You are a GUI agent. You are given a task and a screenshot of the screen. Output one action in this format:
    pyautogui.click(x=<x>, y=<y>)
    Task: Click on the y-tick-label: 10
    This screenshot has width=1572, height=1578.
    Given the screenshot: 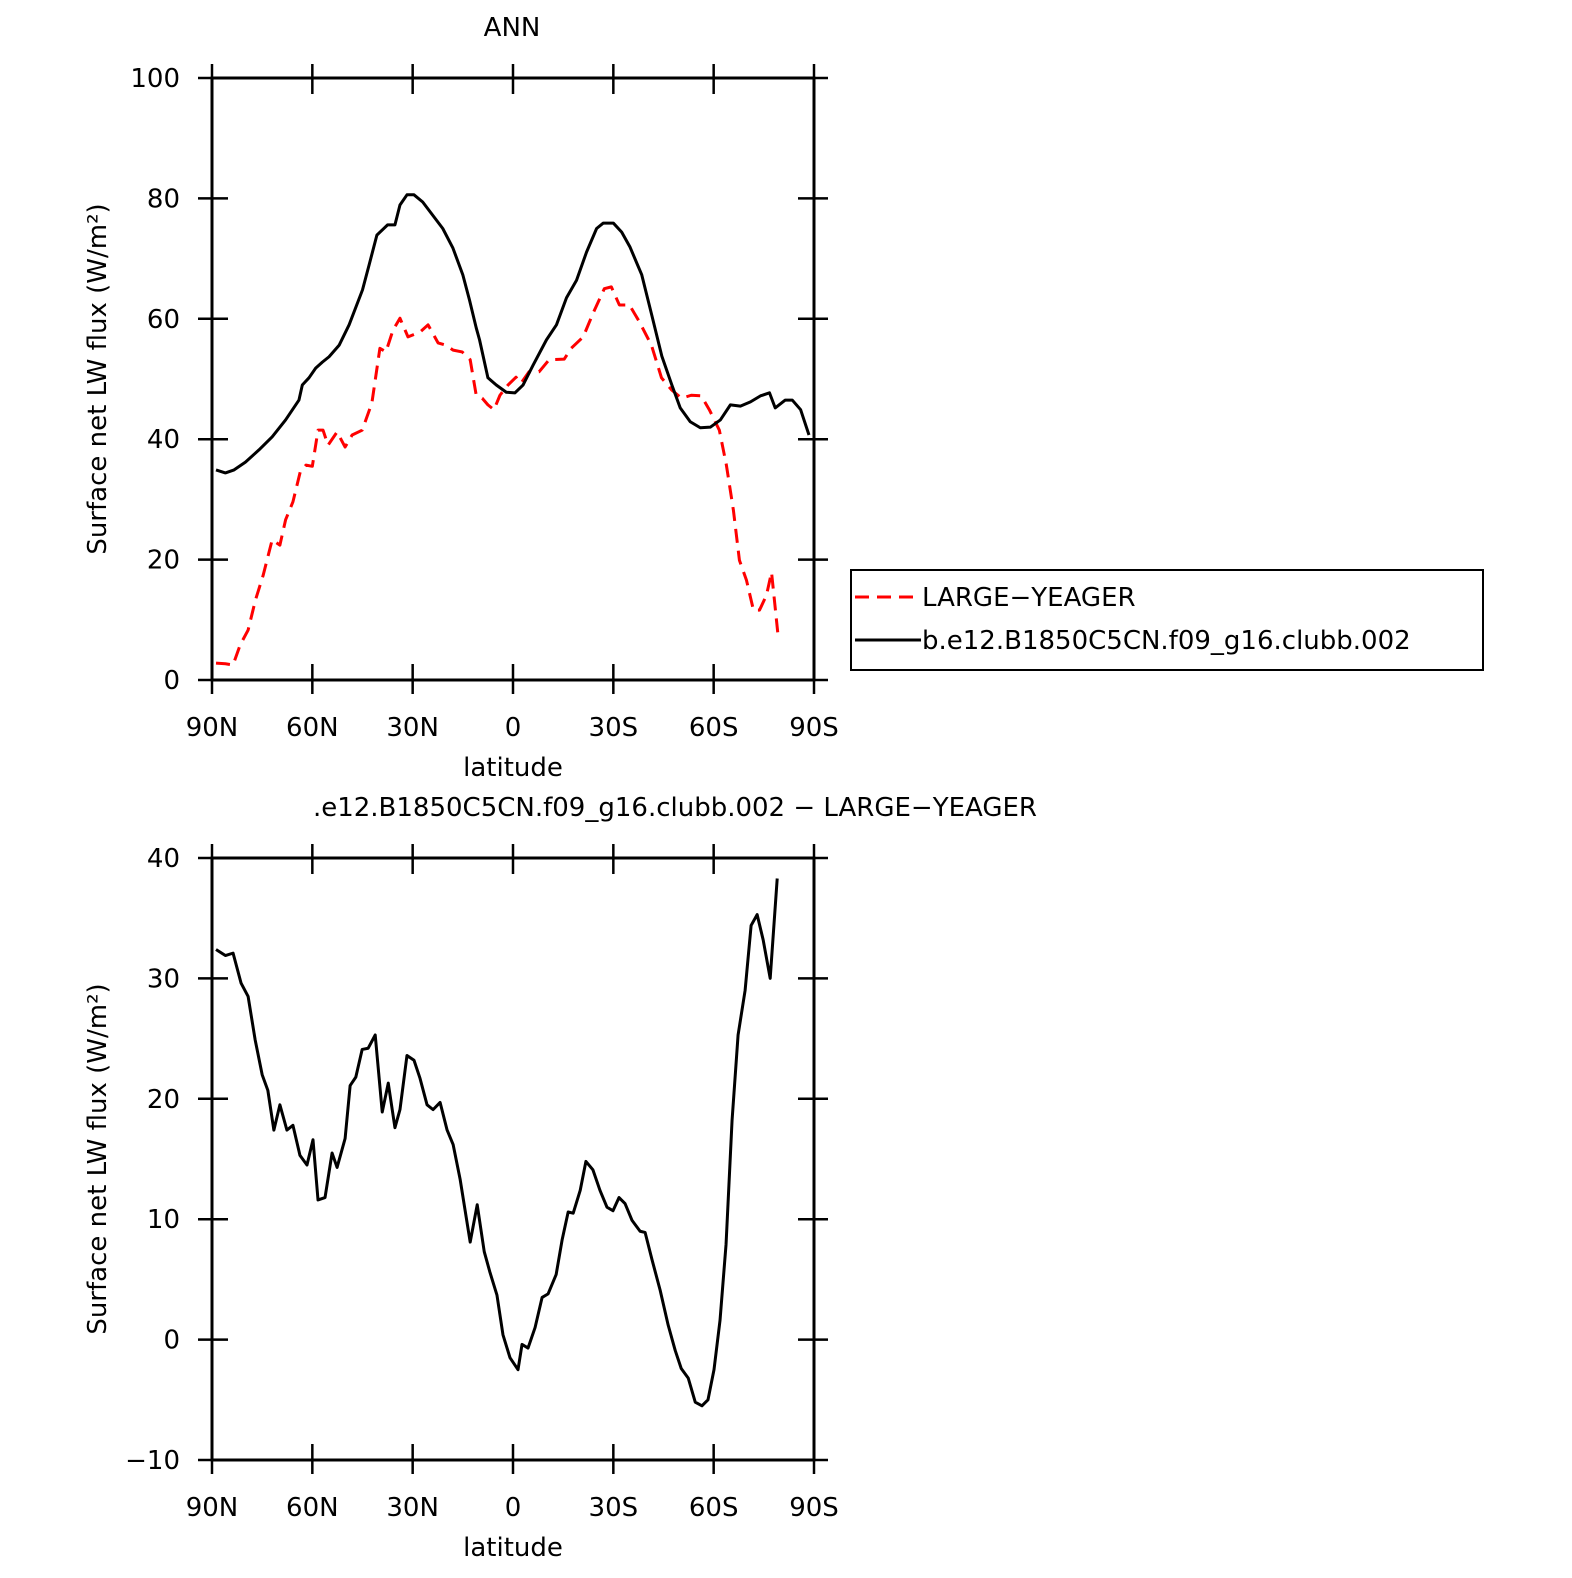 What is the action you would take?
    pyautogui.click(x=163, y=1220)
    